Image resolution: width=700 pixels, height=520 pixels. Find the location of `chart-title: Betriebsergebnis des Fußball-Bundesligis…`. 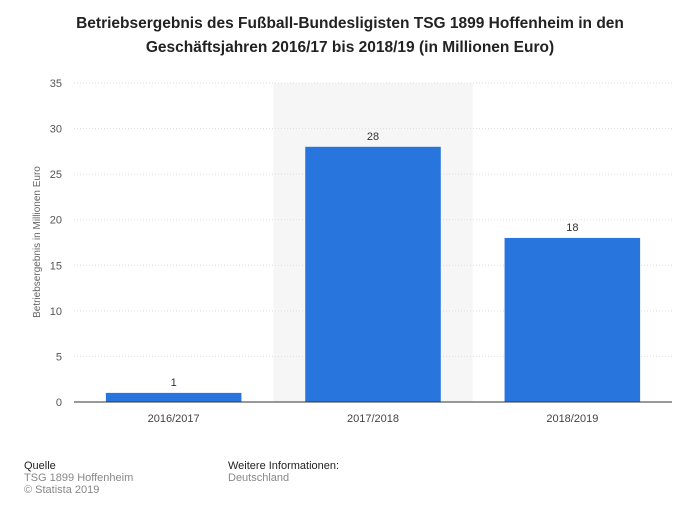

chart-title: Betriebsergebnis des Fußball-Bundesligis… is located at coordinates (350, 36).